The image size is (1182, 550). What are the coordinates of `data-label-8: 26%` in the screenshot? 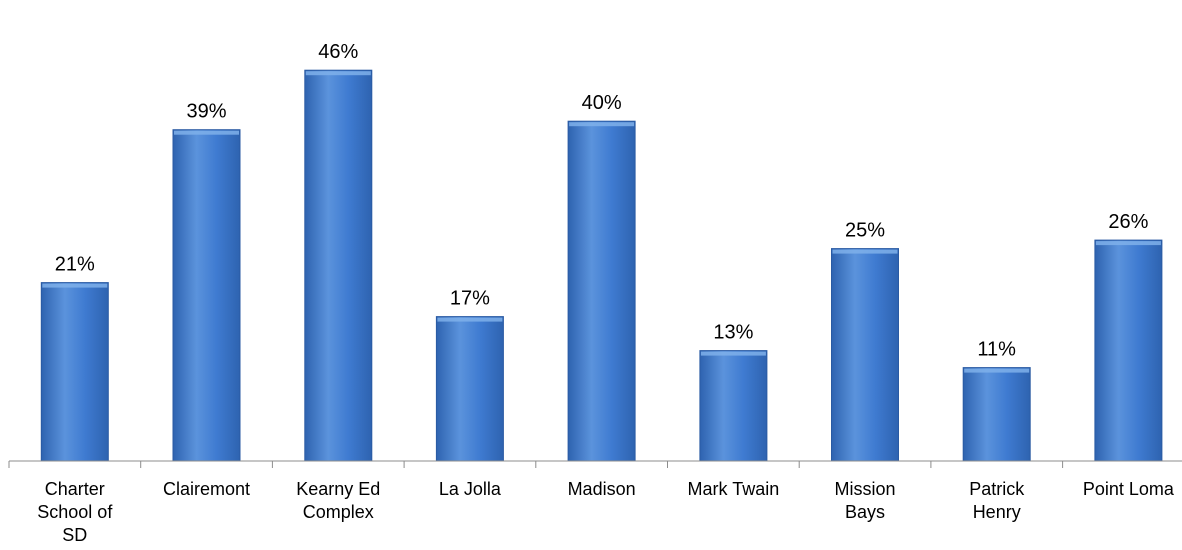 It's located at (1128, 222).